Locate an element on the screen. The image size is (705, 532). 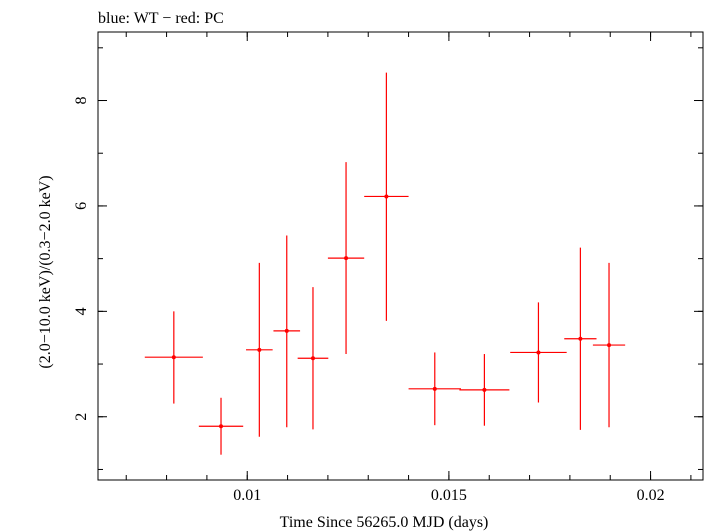
chart-title: blue: WT − red: PC is located at coordinates (161, 18).